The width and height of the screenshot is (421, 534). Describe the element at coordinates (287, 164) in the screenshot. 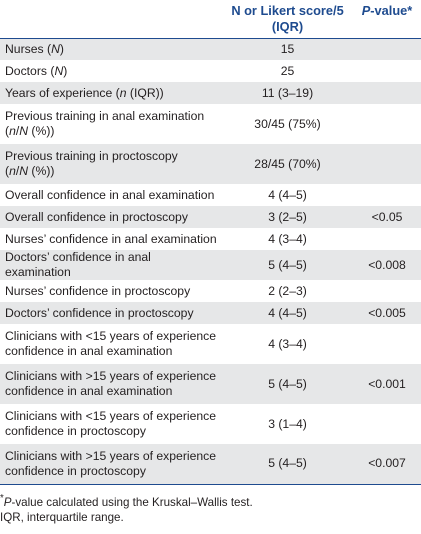

I see `row-value: 28/45 (70%)` at that location.